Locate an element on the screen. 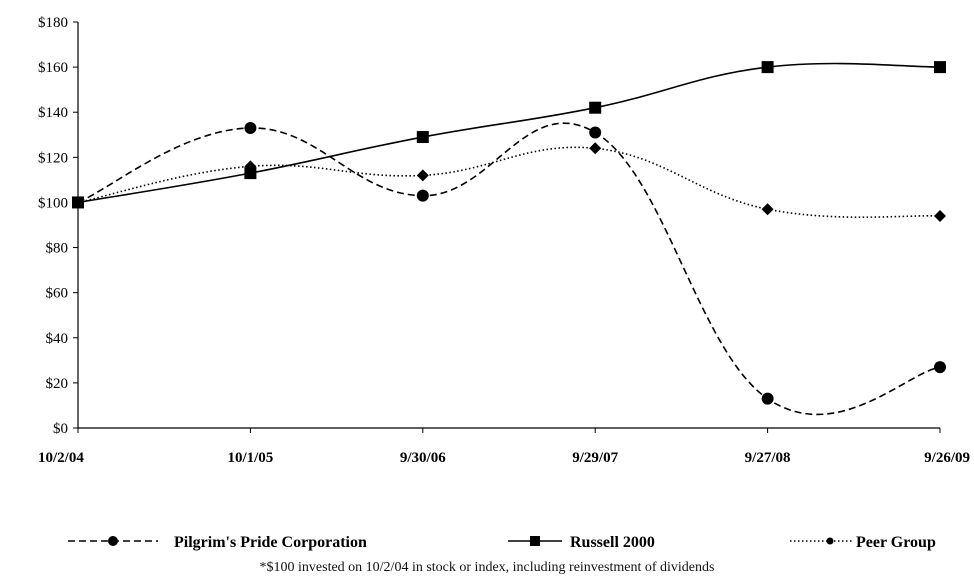 The height and width of the screenshot is (585, 974). legend-marker-square is located at coordinates (535, 541).